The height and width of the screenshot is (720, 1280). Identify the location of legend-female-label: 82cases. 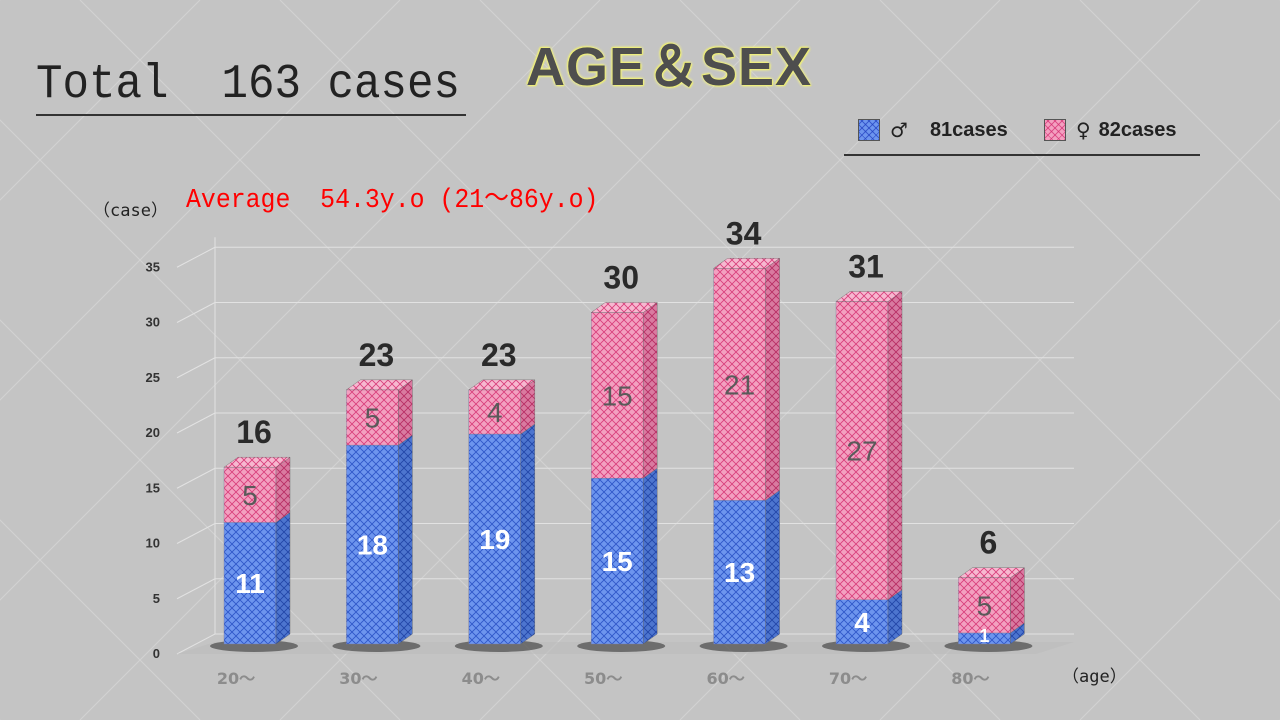
(1137, 129).